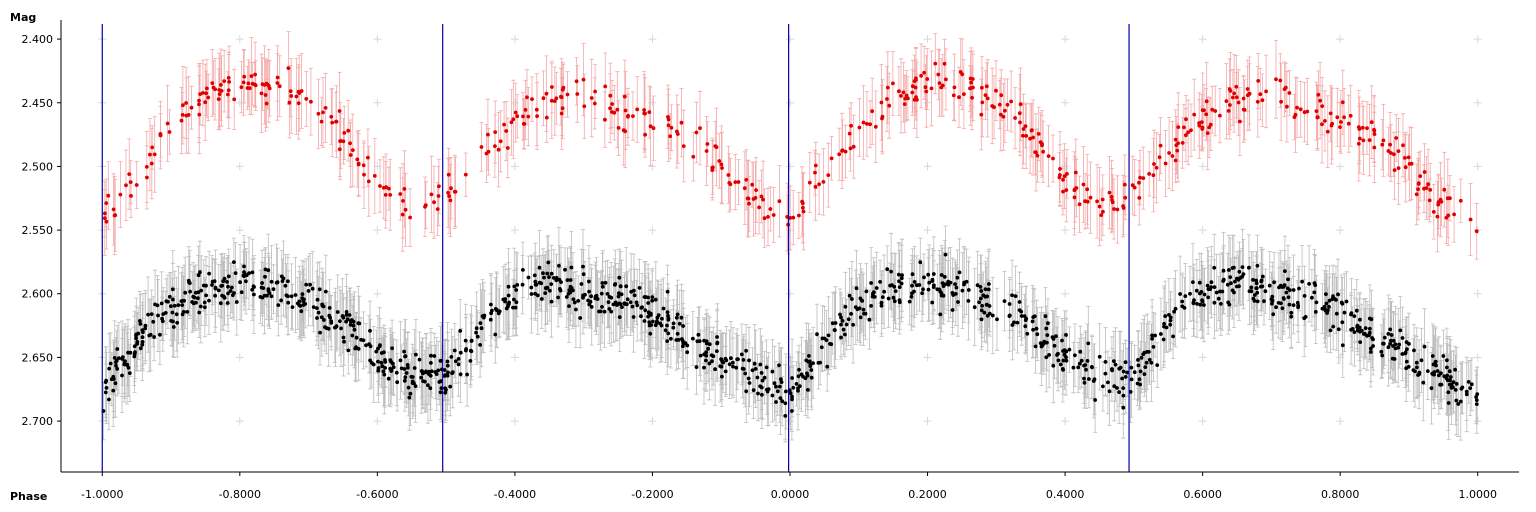  I want to click on x-tick-label: 0.8000, so click(1340, 494).